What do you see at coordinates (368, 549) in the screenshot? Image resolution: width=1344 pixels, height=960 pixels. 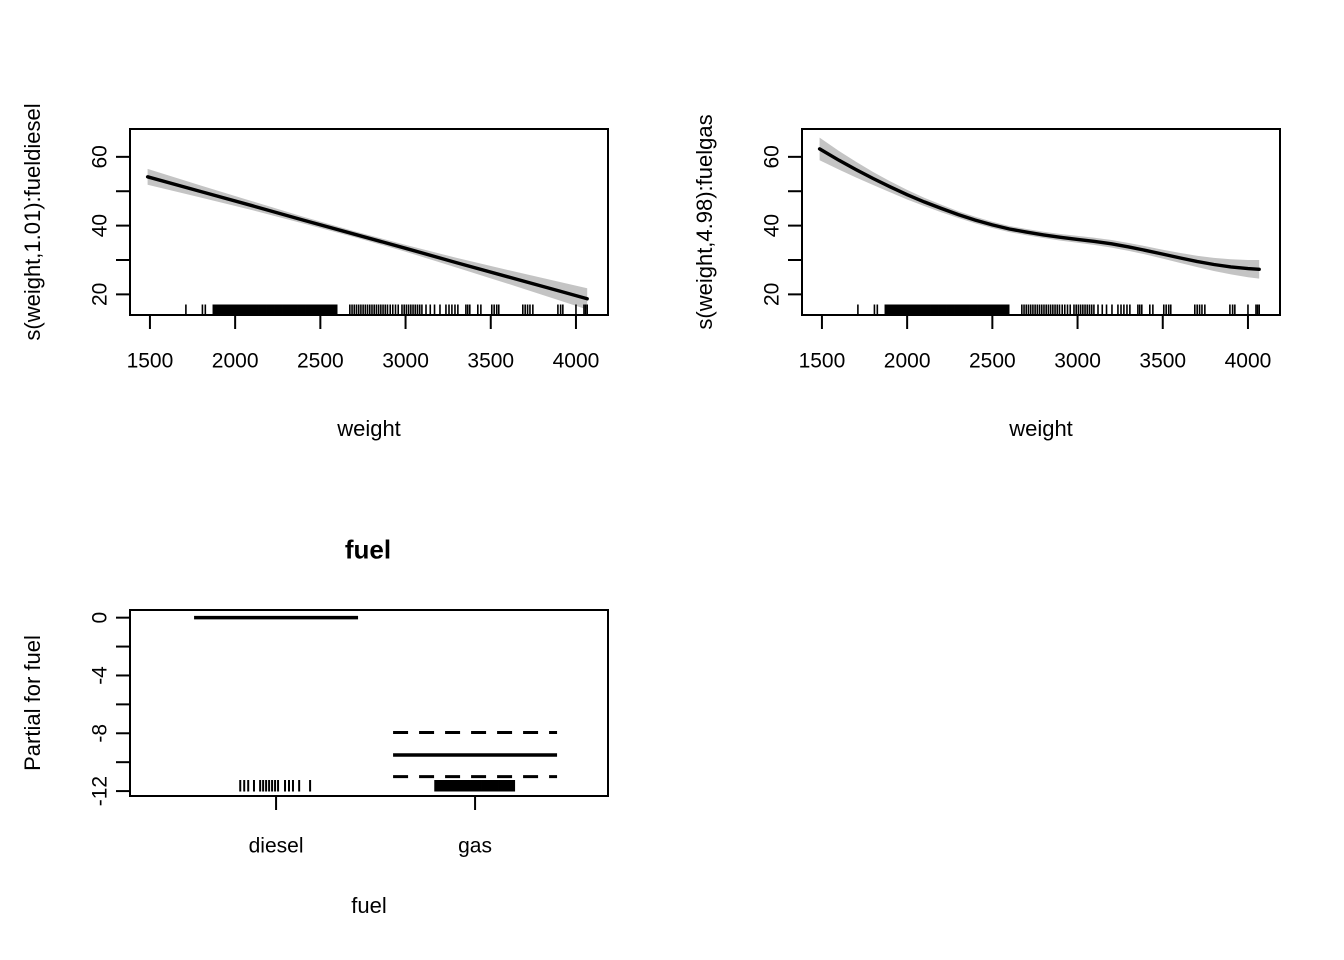 I see `panel-title-fuel: fuel` at bounding box center [368, 549].